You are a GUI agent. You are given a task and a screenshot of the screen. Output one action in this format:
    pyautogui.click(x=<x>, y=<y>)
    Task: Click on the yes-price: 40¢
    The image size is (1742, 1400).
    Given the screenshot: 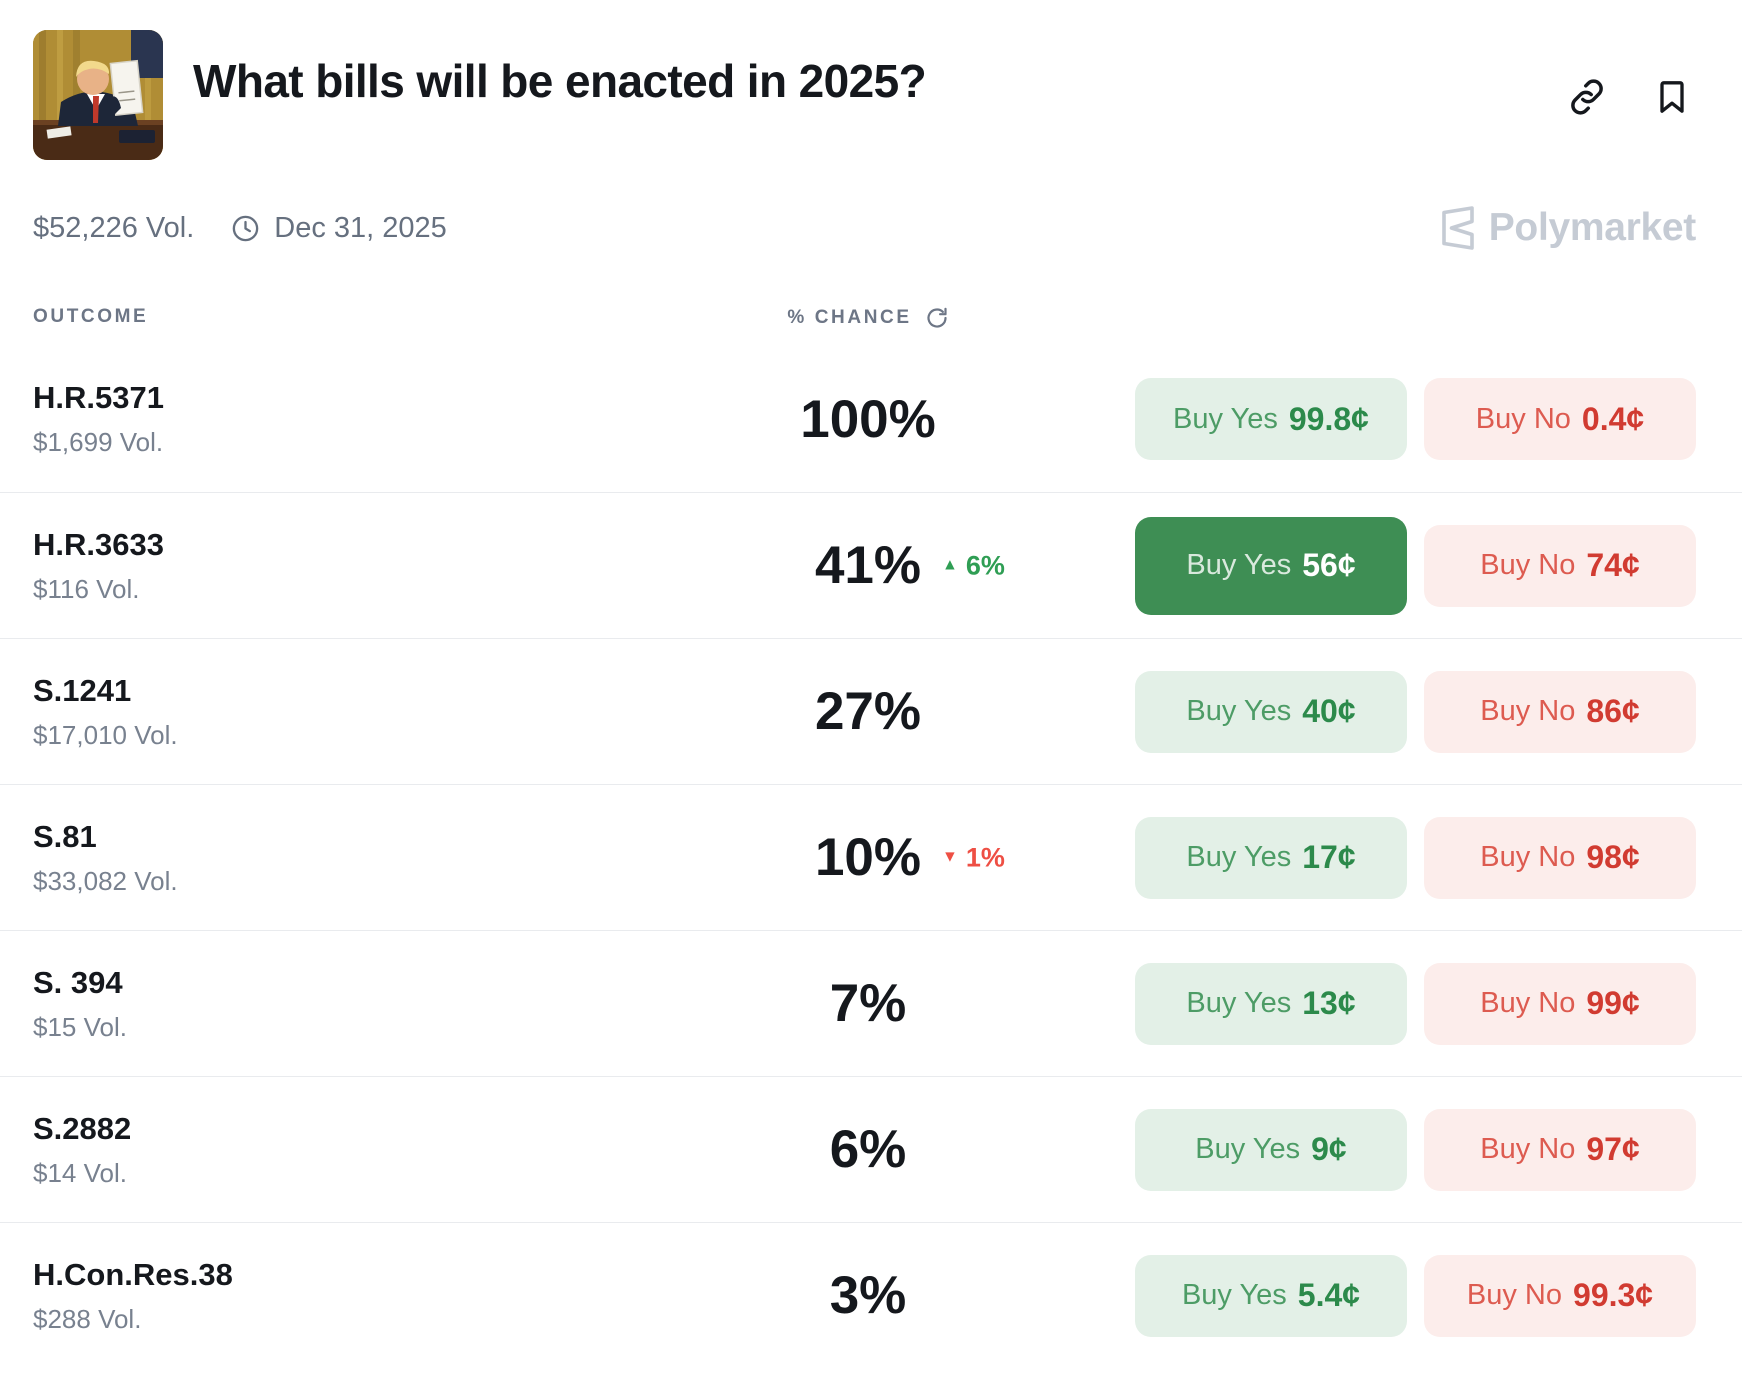 What is the action you would take?
    pyautogui.click(x=1329, y=711)
    